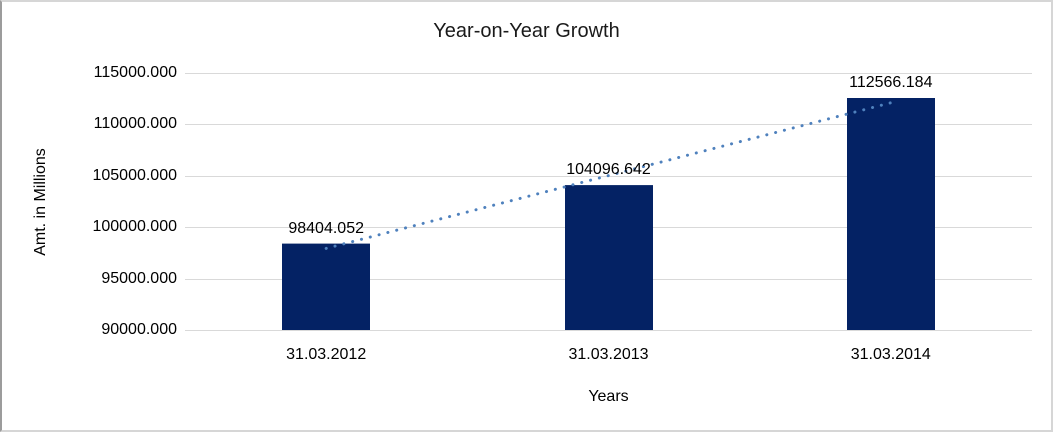 The width and height of the screenshot is (1053, 432). Describe the element at coordinates (890, 354) in the screenshot. I see `x-tick-label: 31.03.2014` at that location.